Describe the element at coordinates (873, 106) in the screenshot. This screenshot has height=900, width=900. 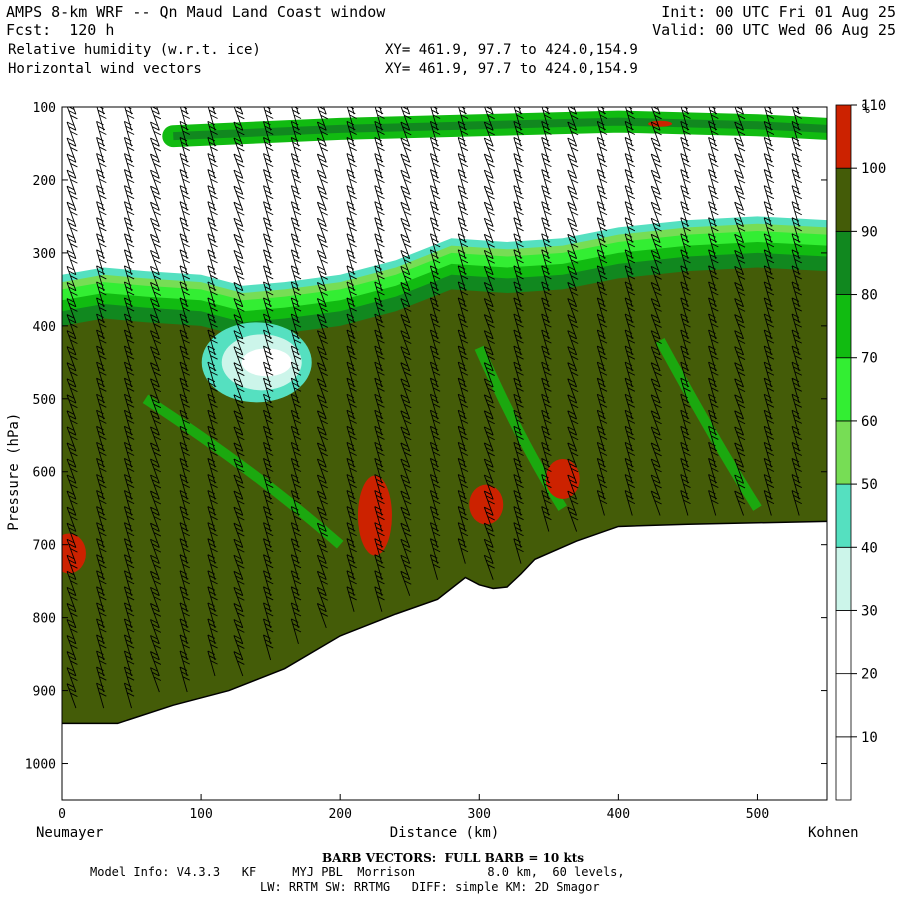
I see `colorbar-label: 110` at that location.